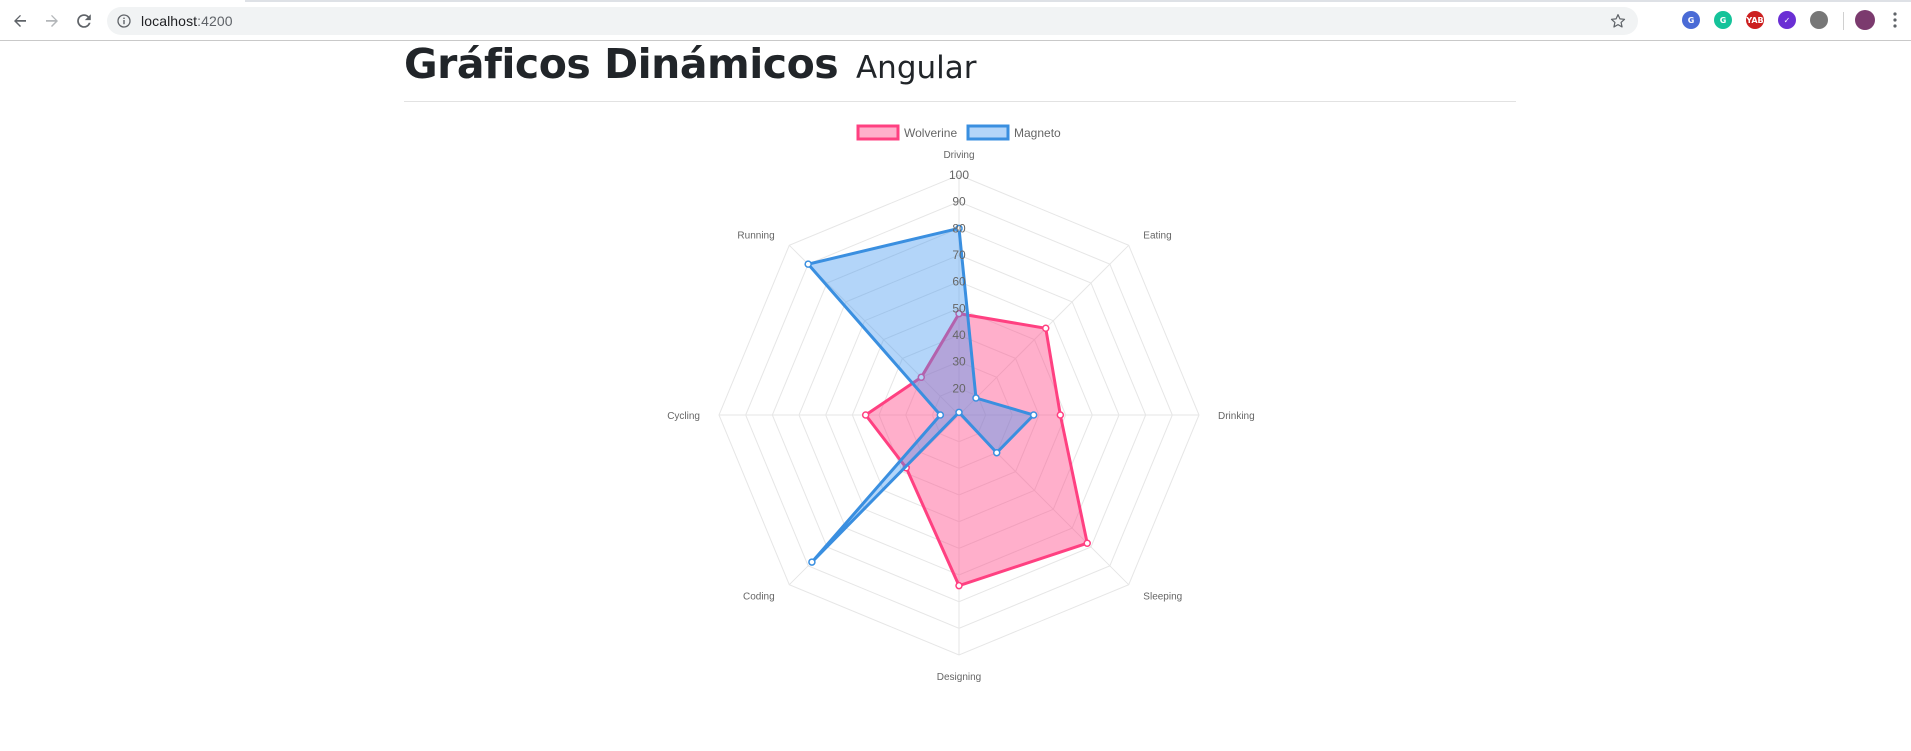 This screenshot has height=751, width=1911. Describe the element at coordinates (921, 377) in the screenshot. I see `data-point-wolverine-running` at that location.